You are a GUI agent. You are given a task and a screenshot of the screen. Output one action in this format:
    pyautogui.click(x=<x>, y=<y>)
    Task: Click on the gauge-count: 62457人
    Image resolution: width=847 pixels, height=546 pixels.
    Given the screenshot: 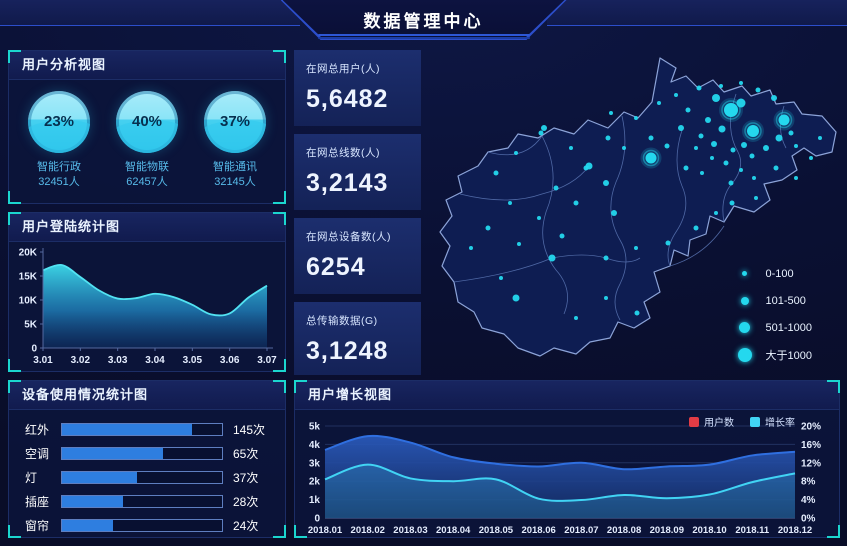 What is the action you would take?
    pyautogui.click(x=147, y=182)
    